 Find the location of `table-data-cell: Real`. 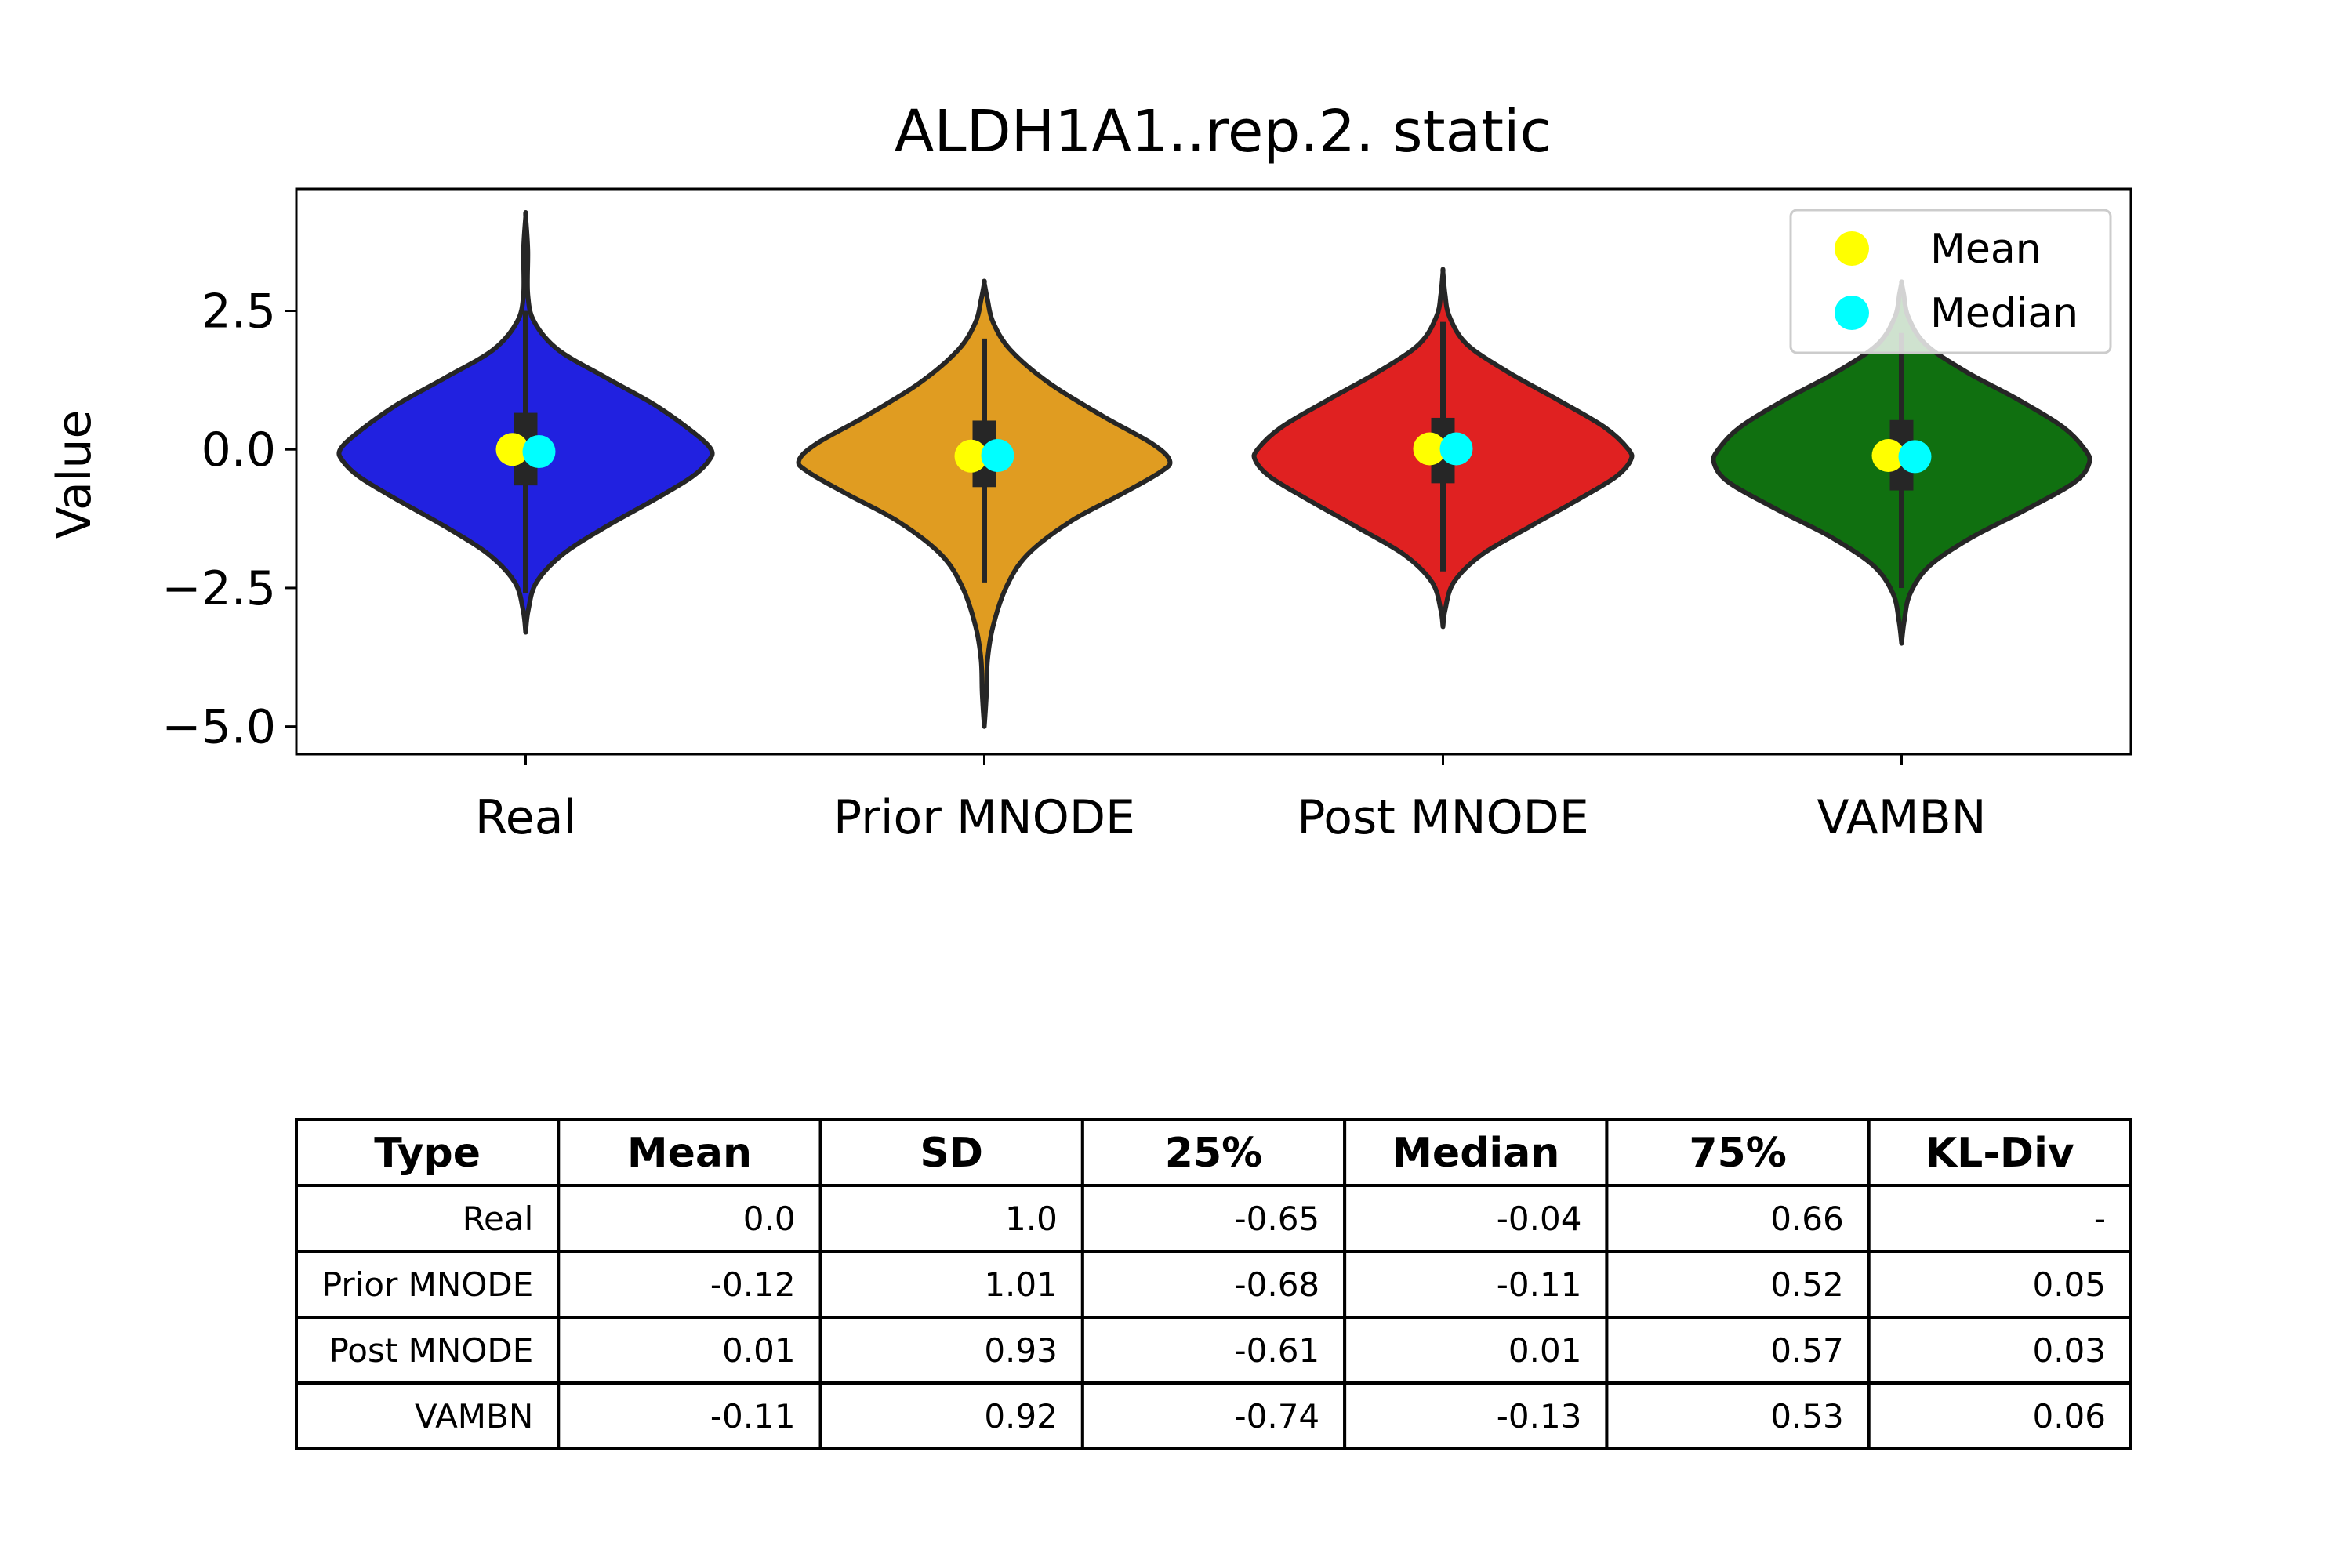

table-data-cell: Real is located at coordinates (498, 1219).